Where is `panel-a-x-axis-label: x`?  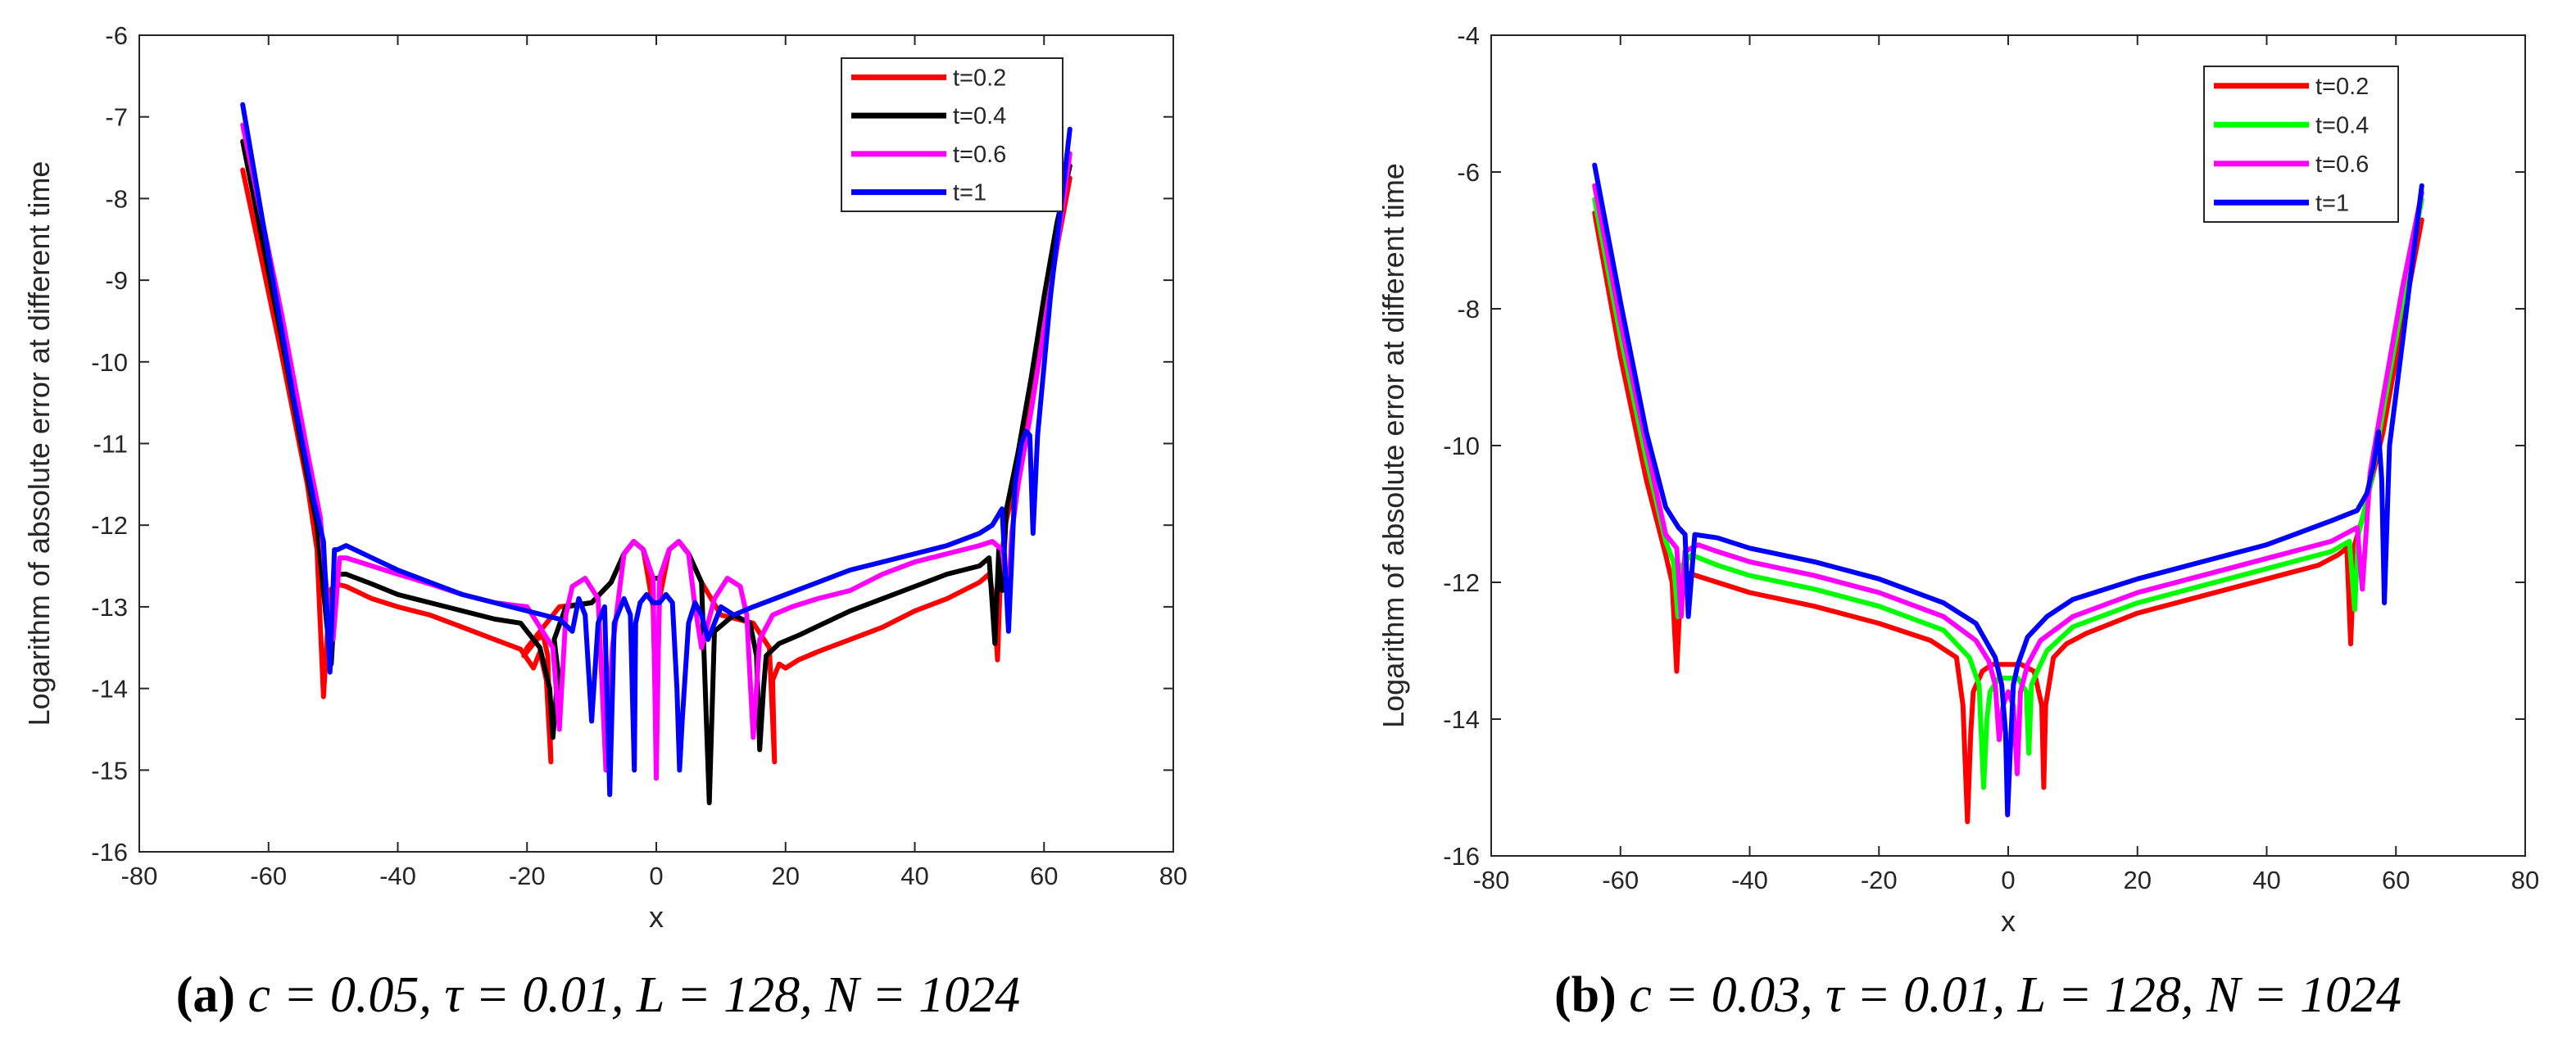 panel-a-x-axis-label: x is located at coordinates (656, 917).